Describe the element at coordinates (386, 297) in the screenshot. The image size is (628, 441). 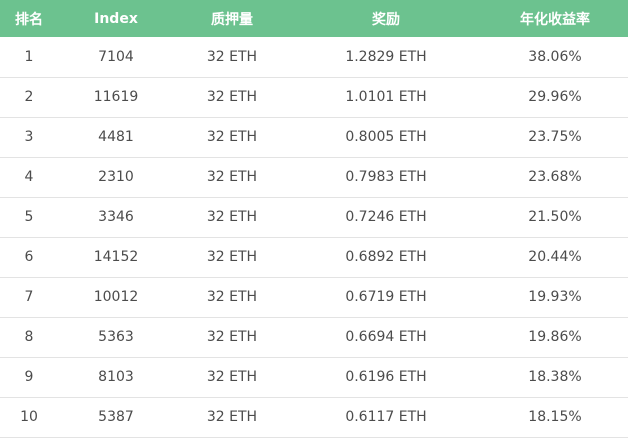
I see `cell-reward: 0.6719 ETH` at that location.